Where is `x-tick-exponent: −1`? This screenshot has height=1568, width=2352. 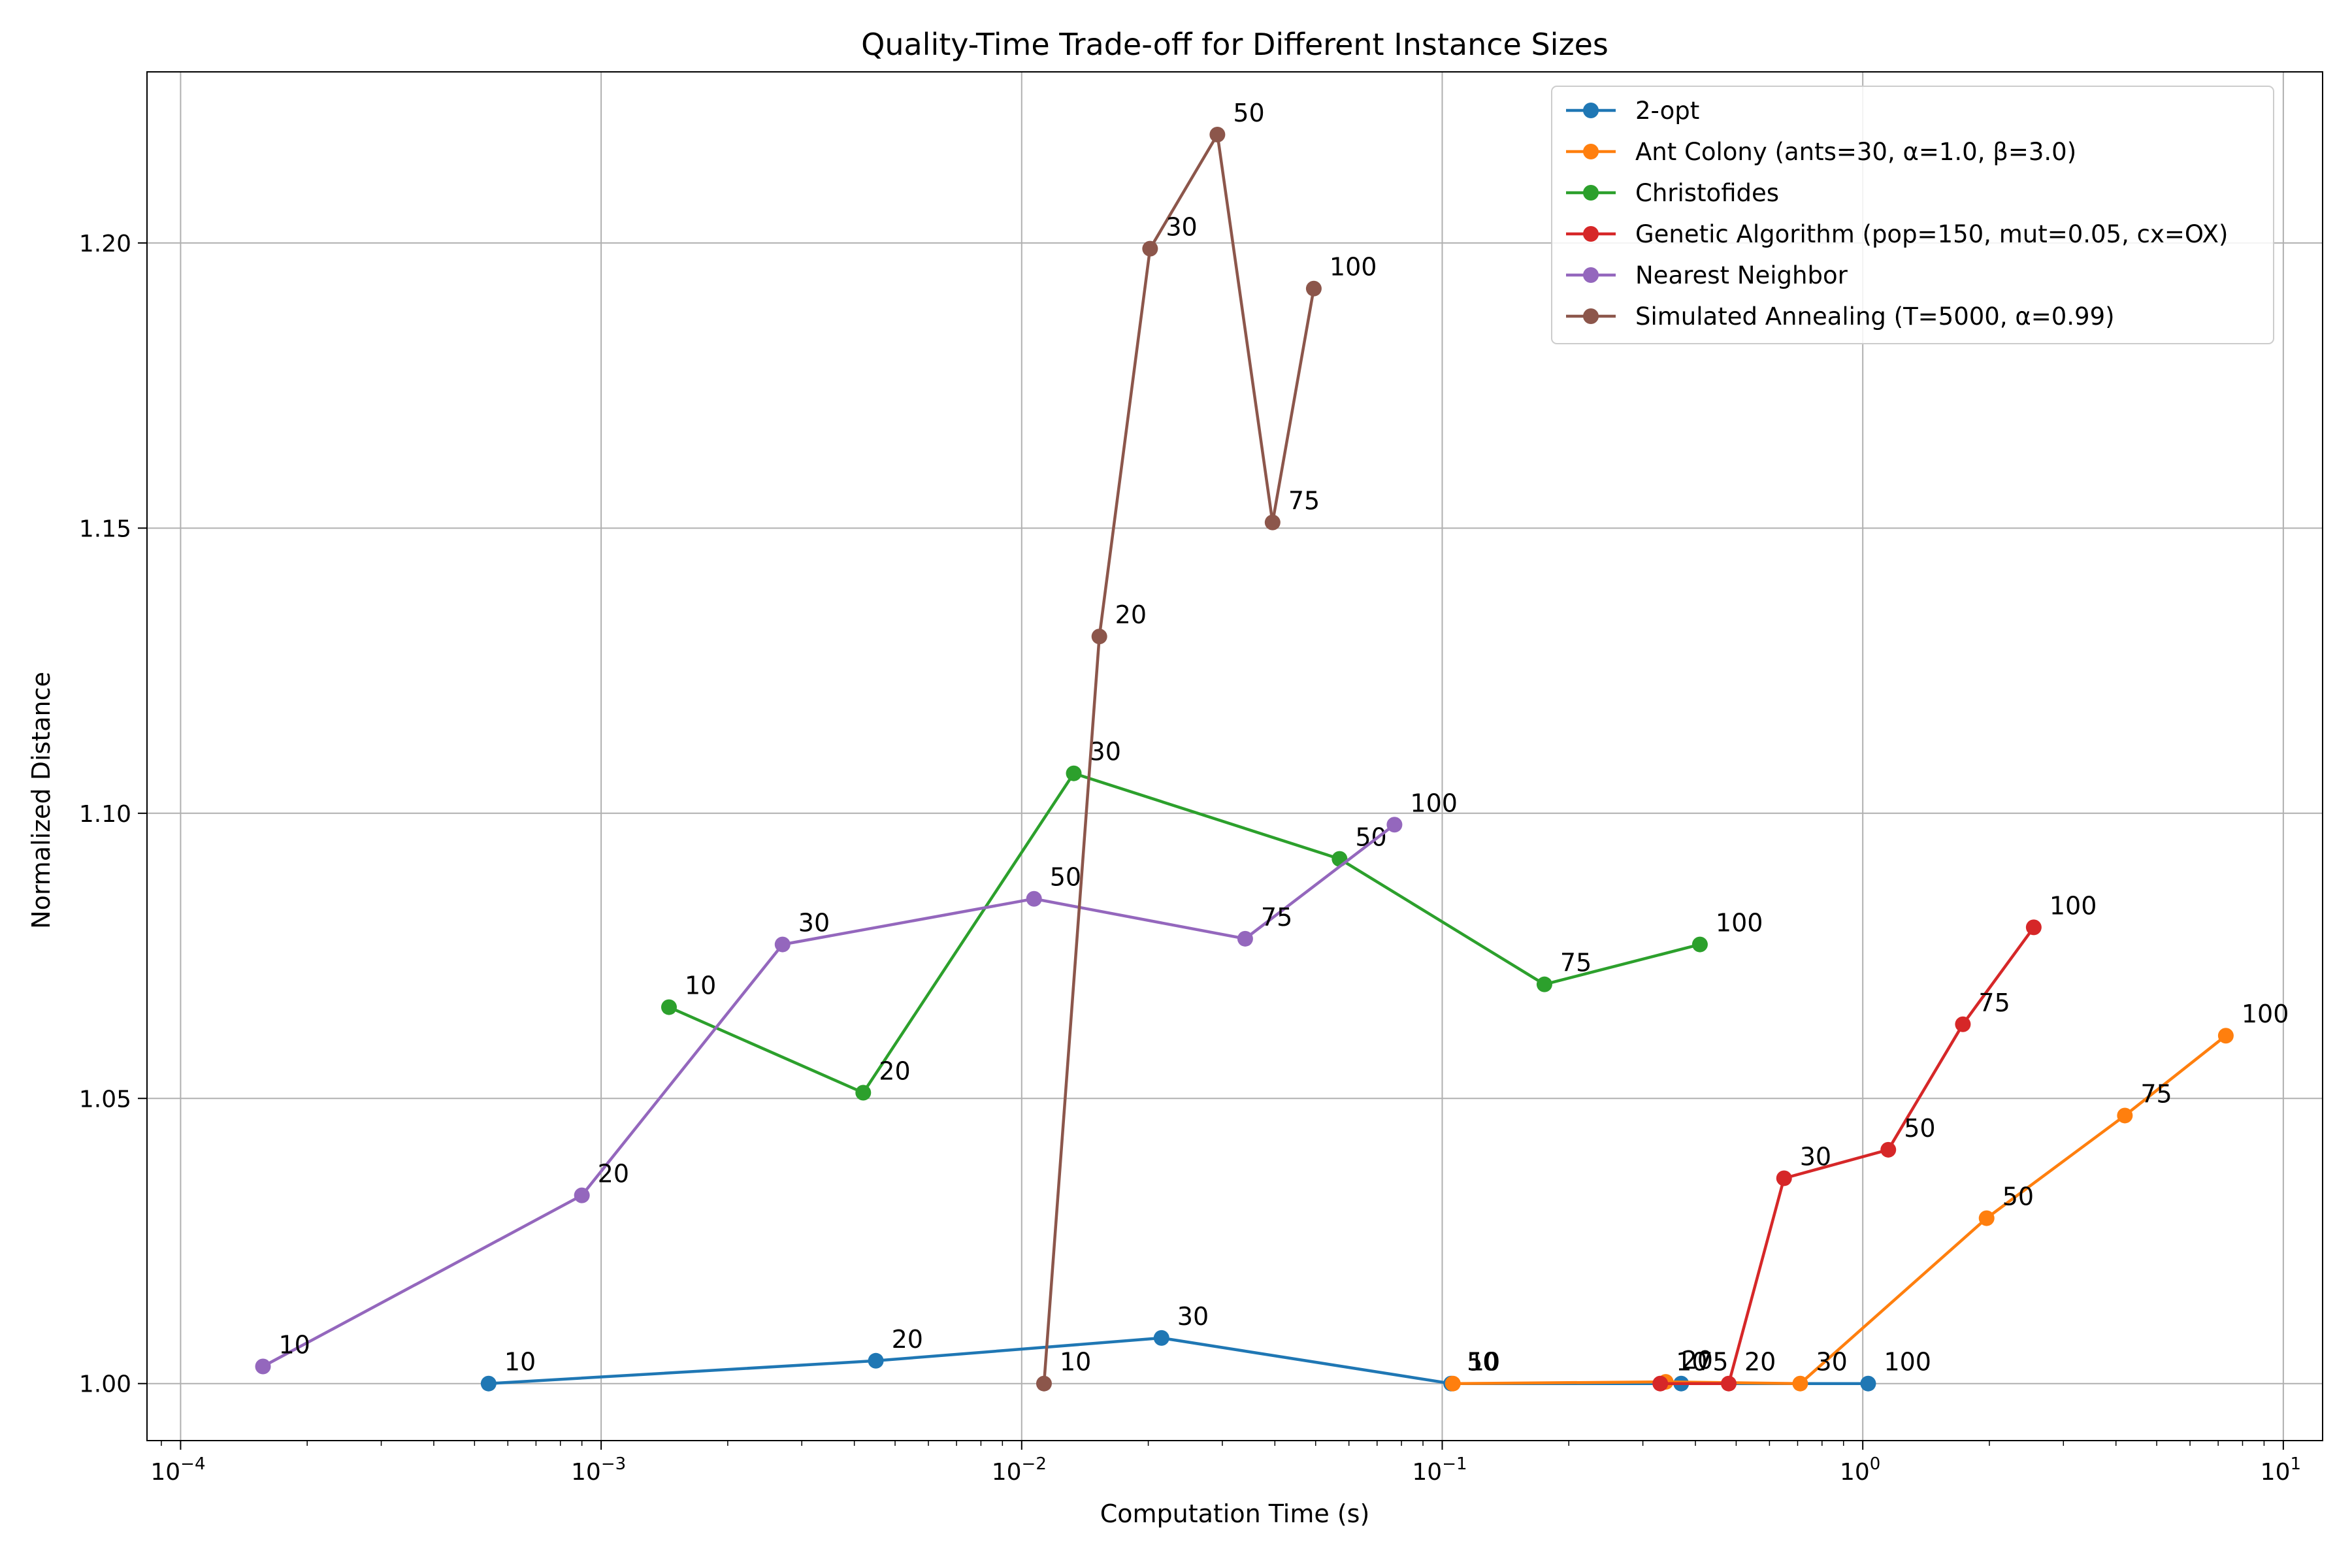
x-tick-exponent: −1 is located at coordinates (1454, 1464).